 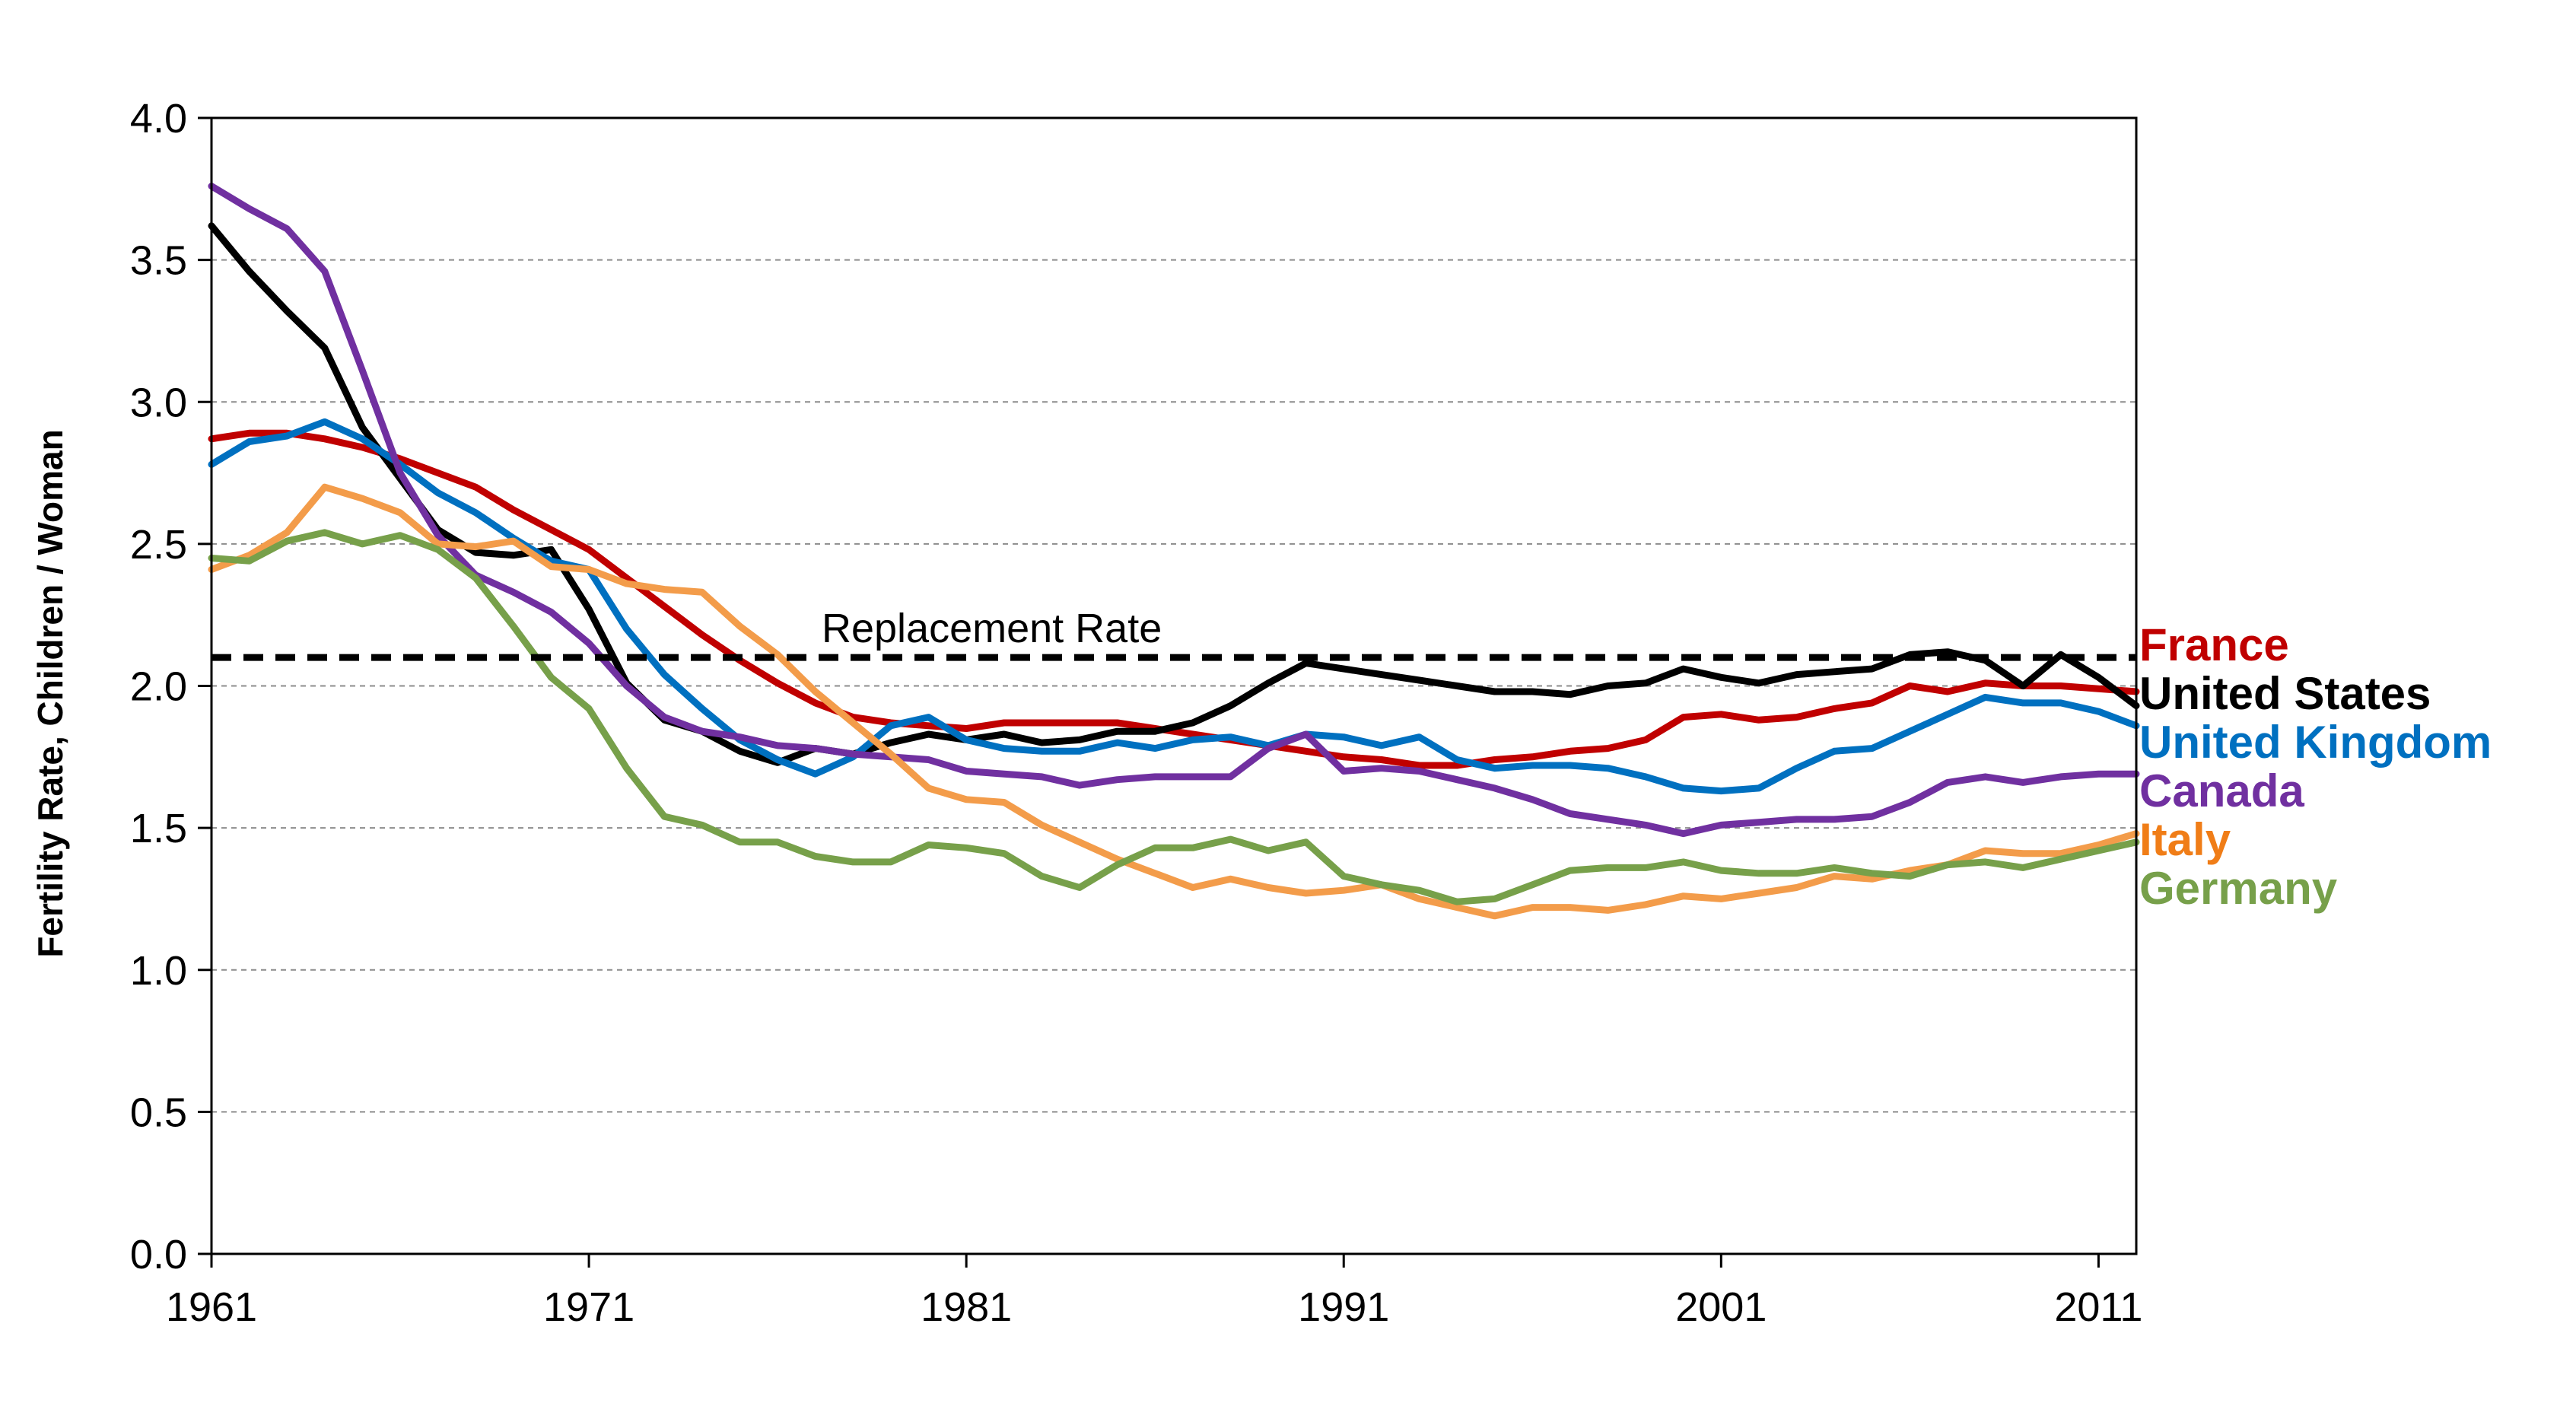 I want to click on replacement-rate-label: Replacement Rate, so click(x=992, y=628).